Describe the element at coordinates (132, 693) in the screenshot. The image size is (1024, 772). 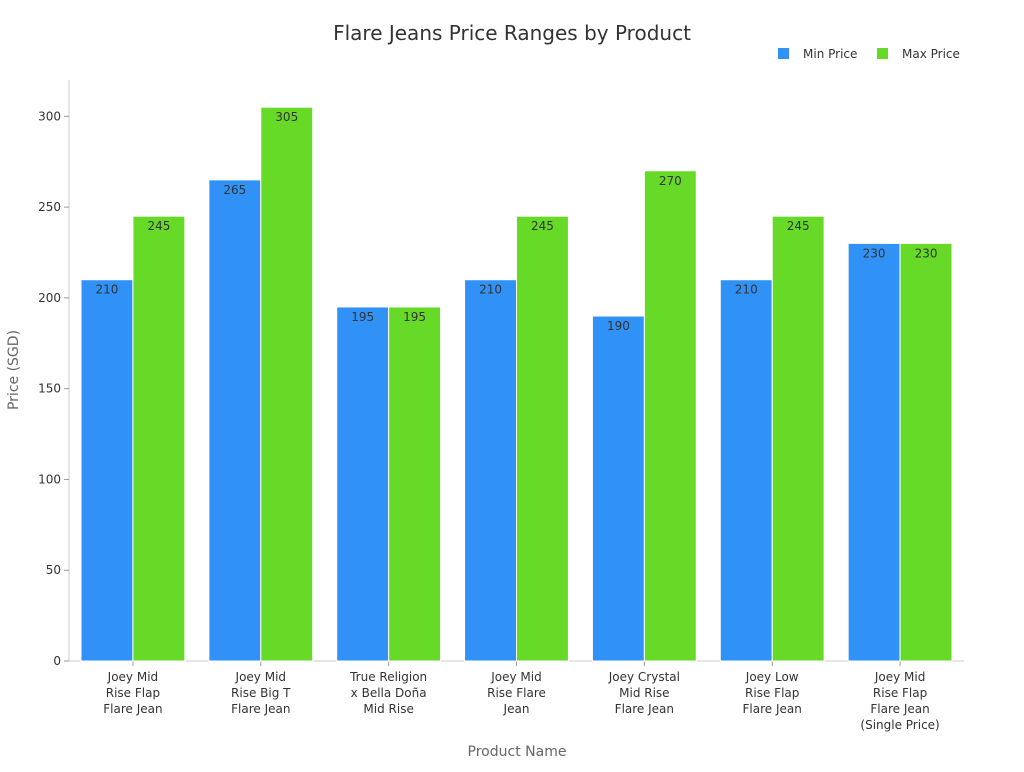
I see `x-tick-label: Joey Mid Rise Flap Flare Jean` at that location.